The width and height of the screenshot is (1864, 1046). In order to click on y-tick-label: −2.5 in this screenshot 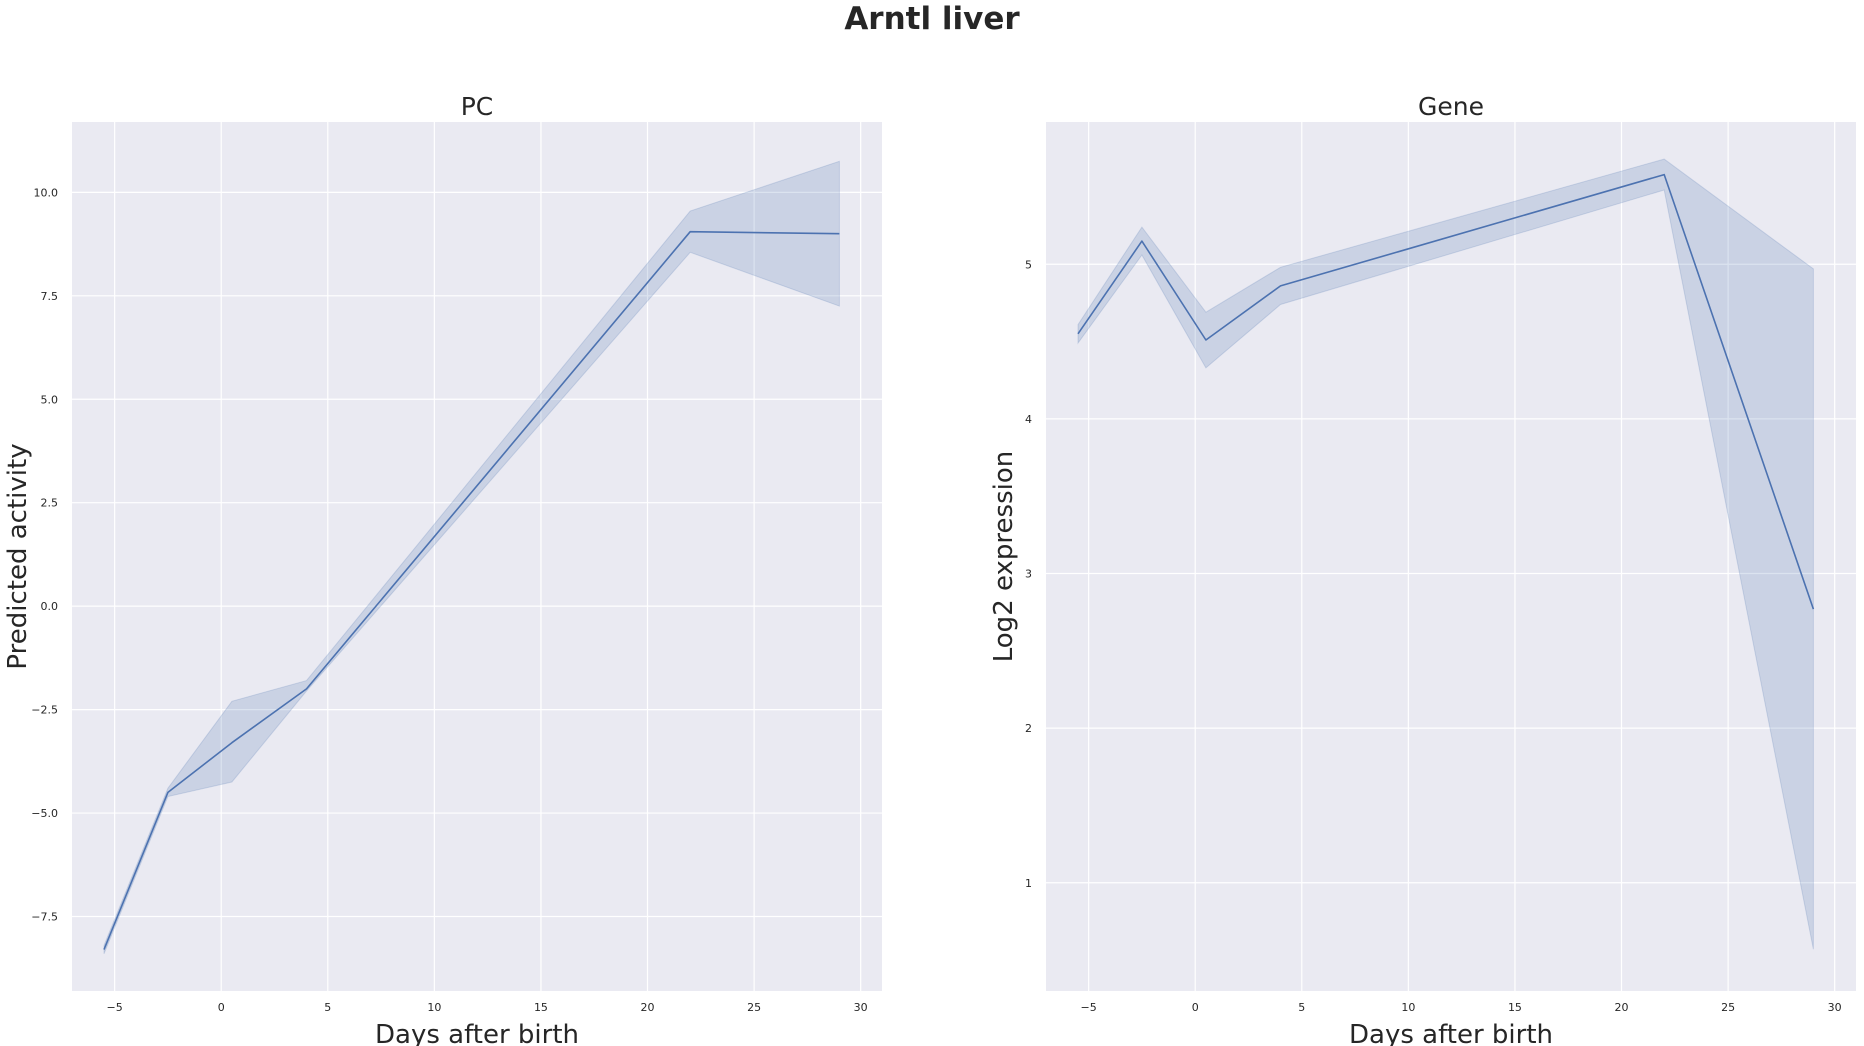, I will do `click(44, 710)`.